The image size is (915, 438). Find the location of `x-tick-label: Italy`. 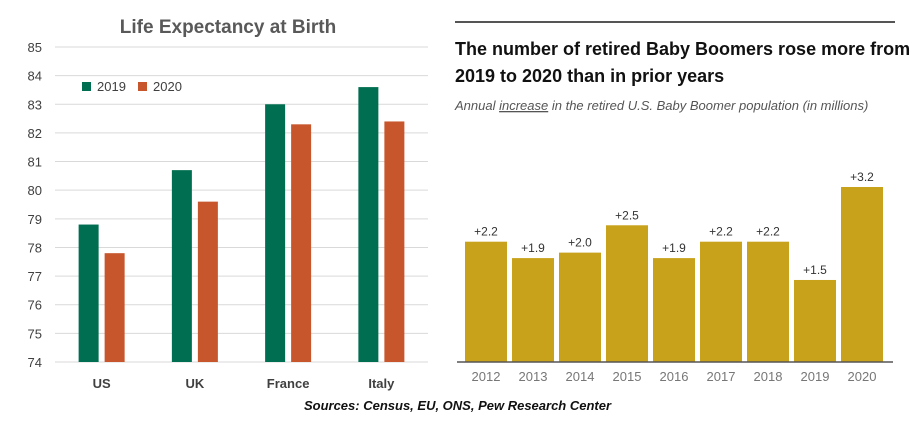

x-tick-label: Italy is located at coordinates (381, 383).